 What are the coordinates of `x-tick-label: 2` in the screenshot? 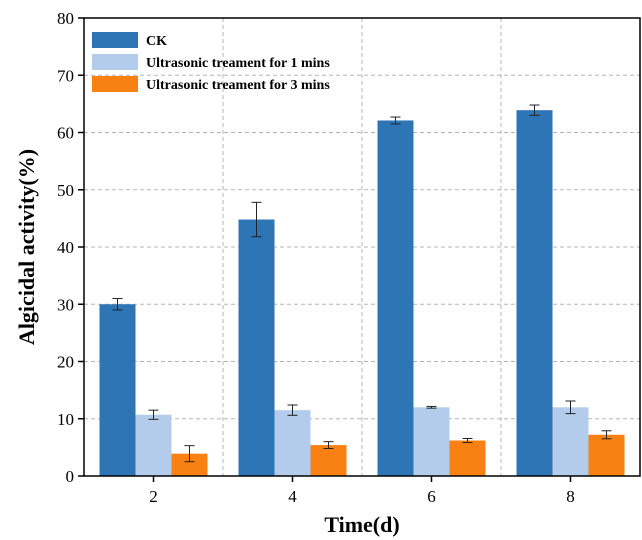 It's located at (153, 496).